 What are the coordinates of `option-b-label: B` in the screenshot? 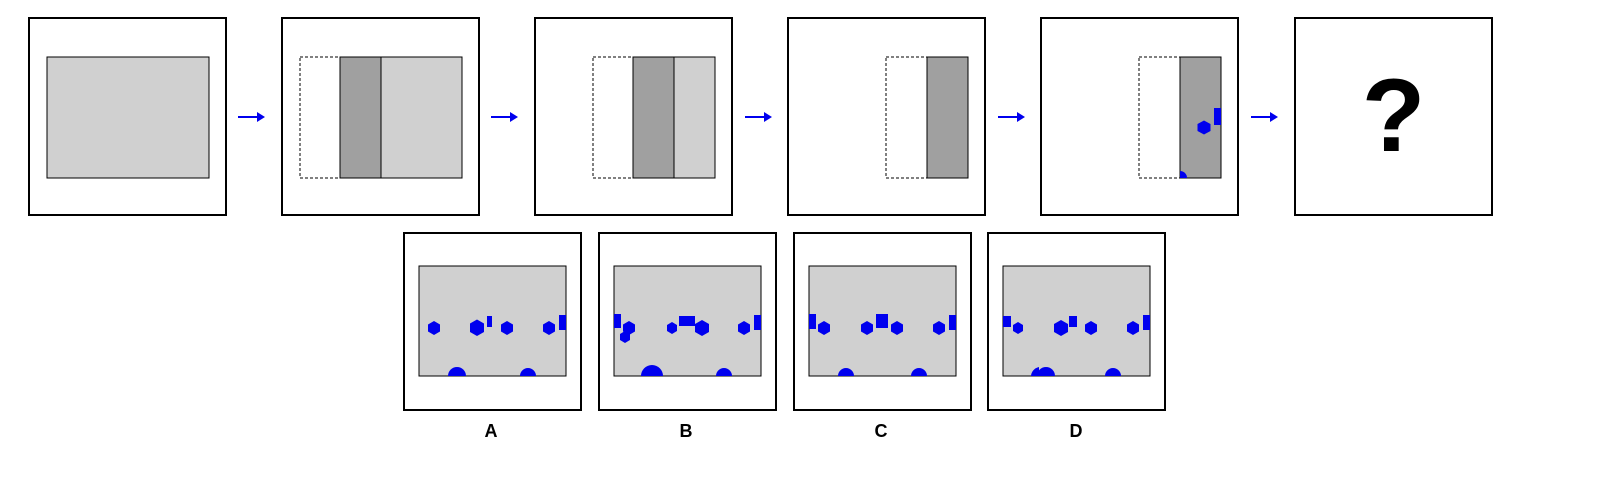 It's located at (686, 431).